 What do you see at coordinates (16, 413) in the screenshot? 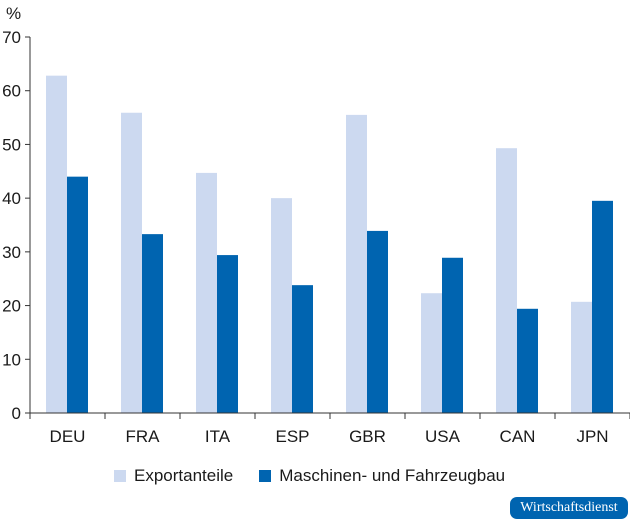
I see `y-tick-label: 0` at bounding box center [16, 413].